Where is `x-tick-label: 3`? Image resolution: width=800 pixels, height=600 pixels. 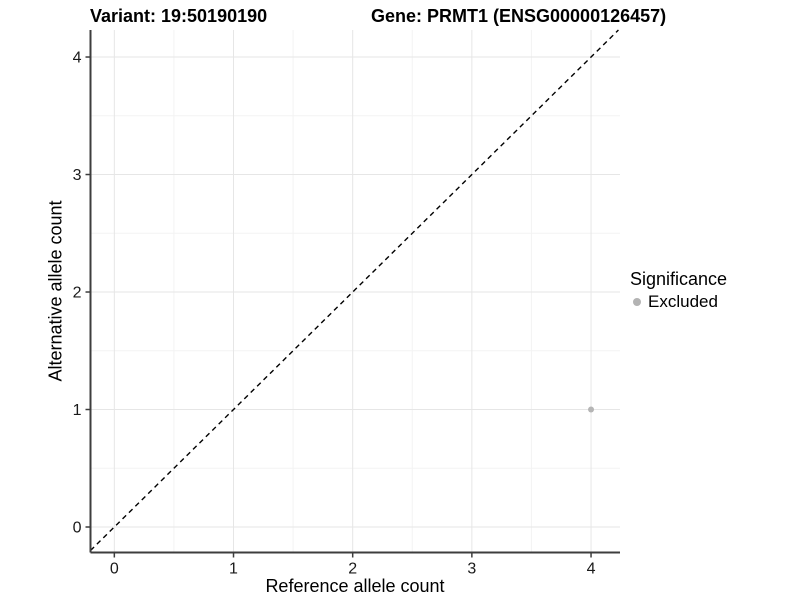
x-tick-label: 3 is located at coordinates (471, 569).